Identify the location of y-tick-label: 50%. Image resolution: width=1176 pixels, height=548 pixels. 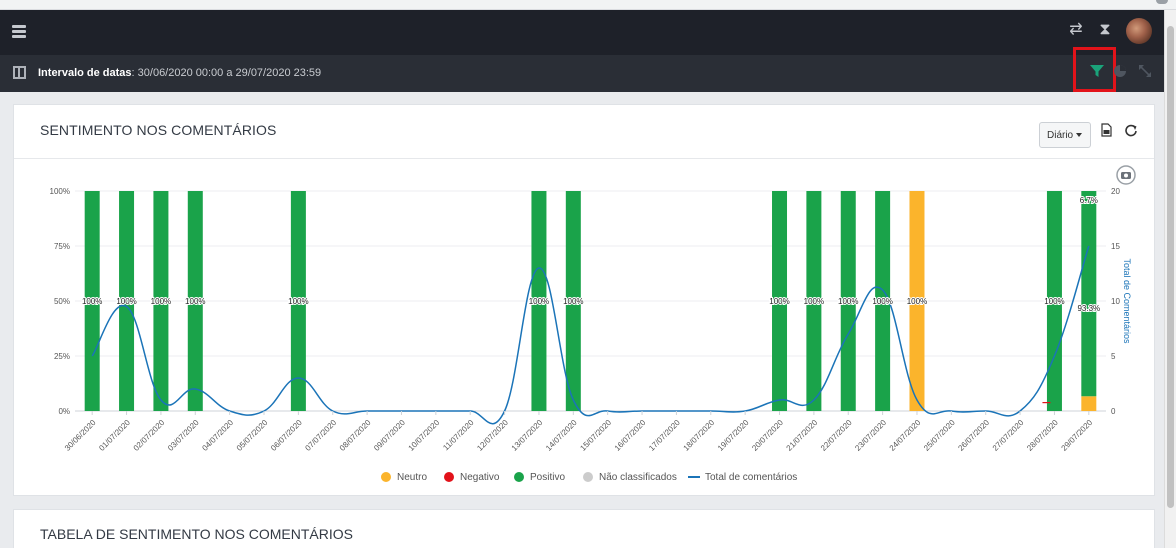
(62, 301).